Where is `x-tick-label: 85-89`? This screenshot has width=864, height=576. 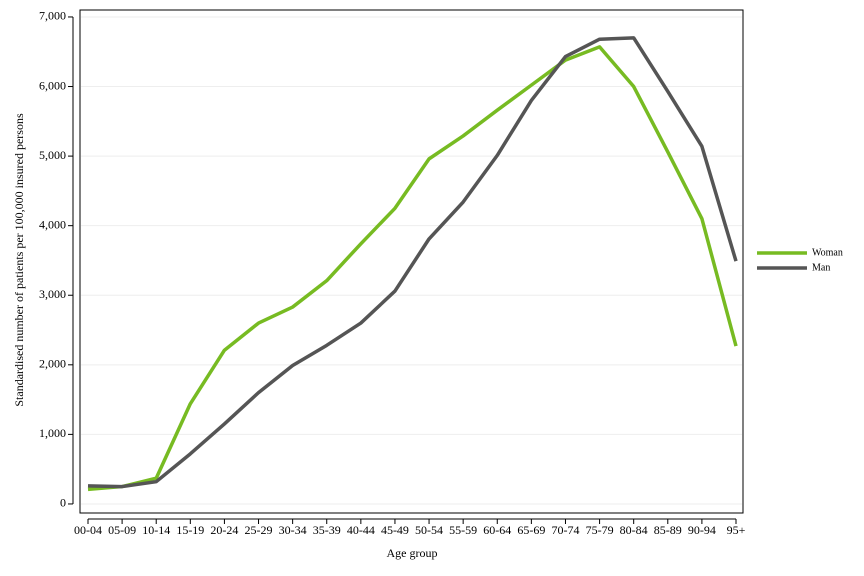 x-tick-label: 85-89 is located at coordinates (668, 530).